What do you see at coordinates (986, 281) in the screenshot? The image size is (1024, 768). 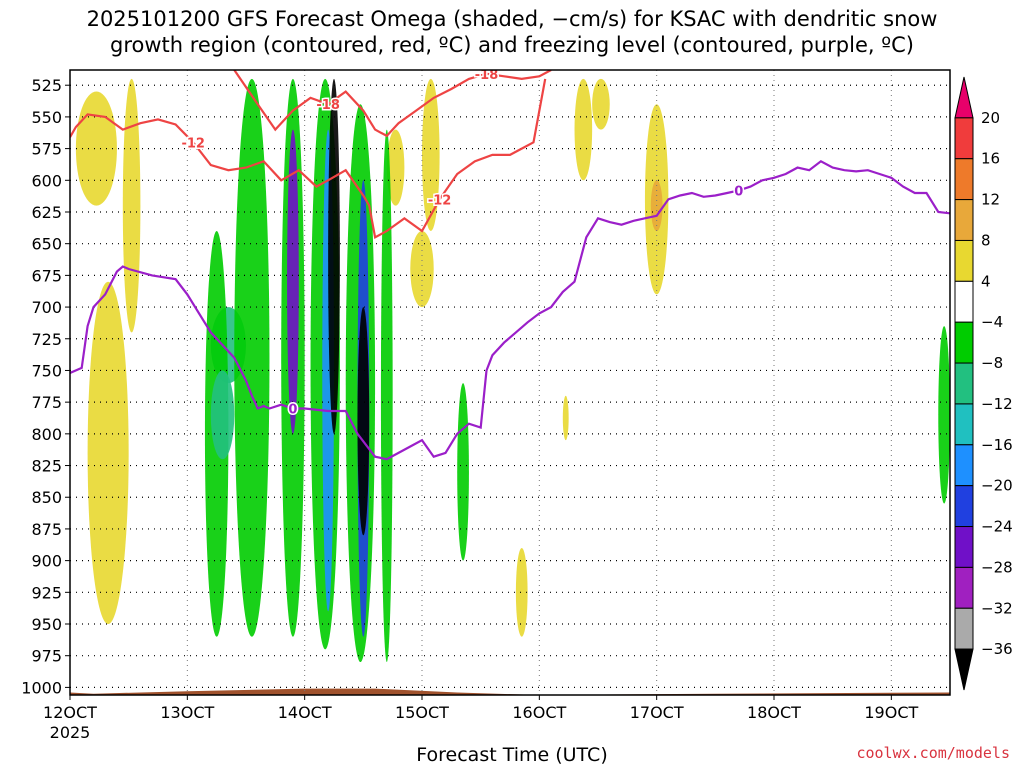 I see `colorbar-label-4: 4` at bounding box center [986, 281].